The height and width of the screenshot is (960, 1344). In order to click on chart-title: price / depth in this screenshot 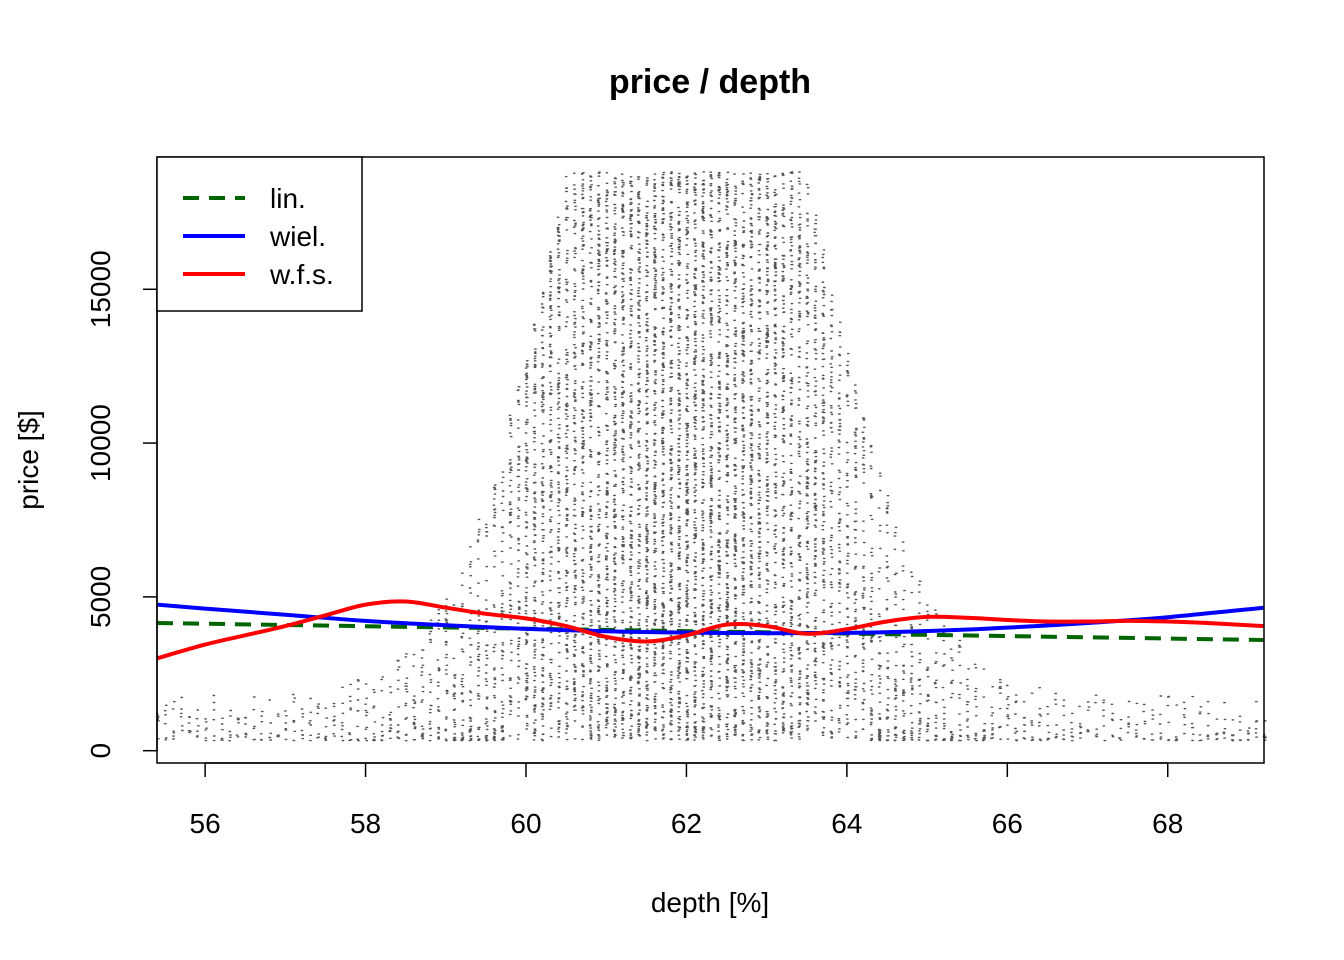, I will do `click(710, 82)`.